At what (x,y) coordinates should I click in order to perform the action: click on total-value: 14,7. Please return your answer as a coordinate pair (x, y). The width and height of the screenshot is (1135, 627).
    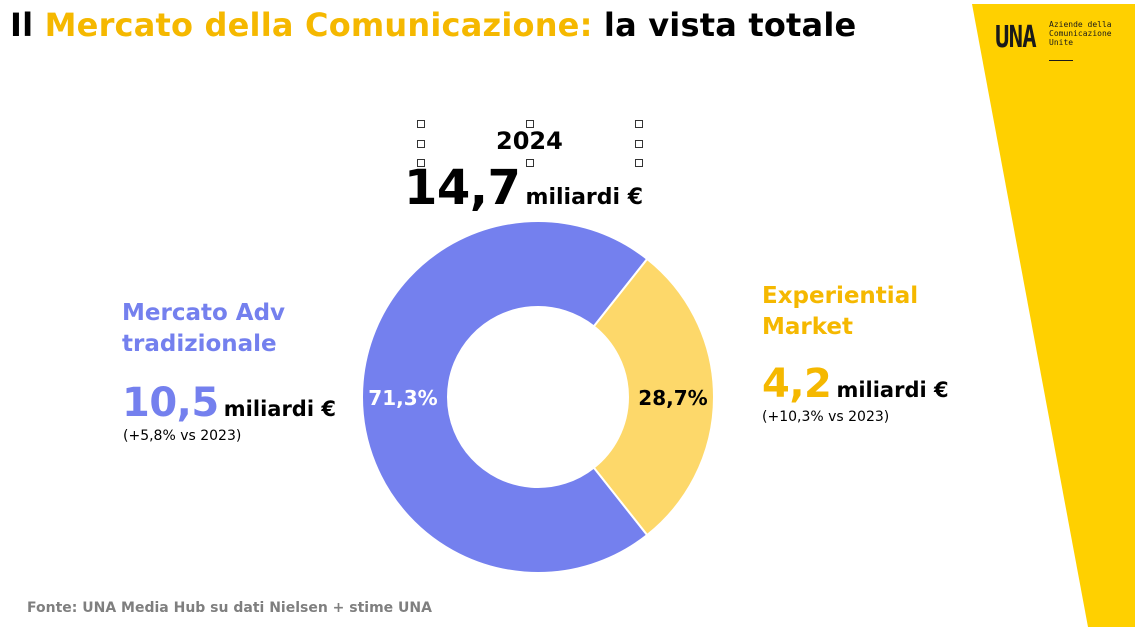
    Looking at the image, I should click on (462, 188).